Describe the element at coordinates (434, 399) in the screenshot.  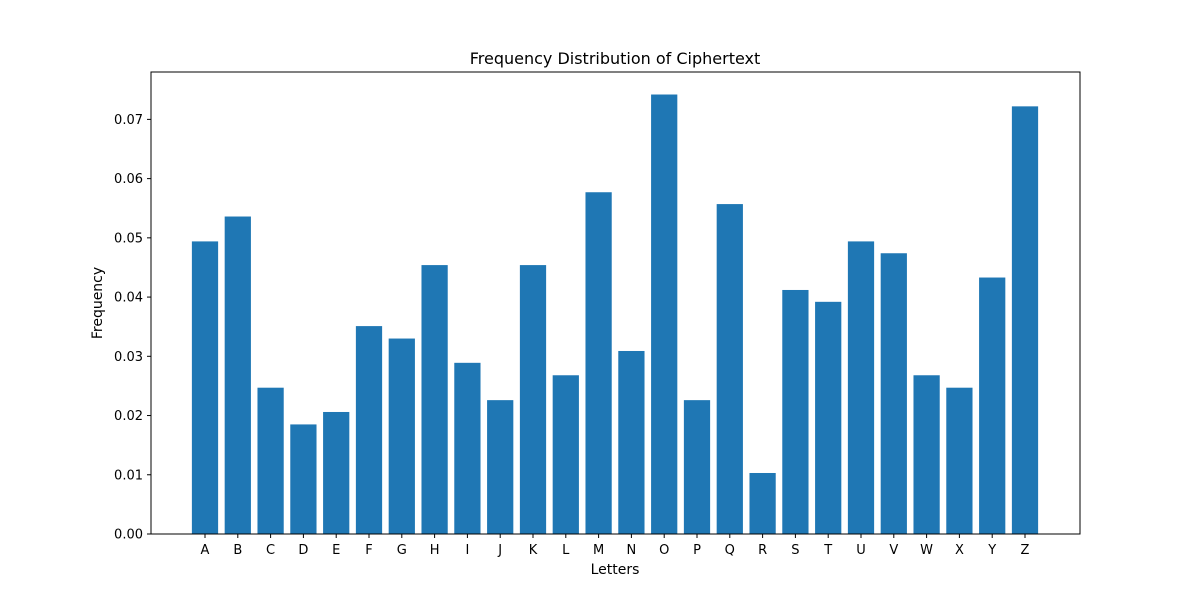
I see `bar-h` at that location.